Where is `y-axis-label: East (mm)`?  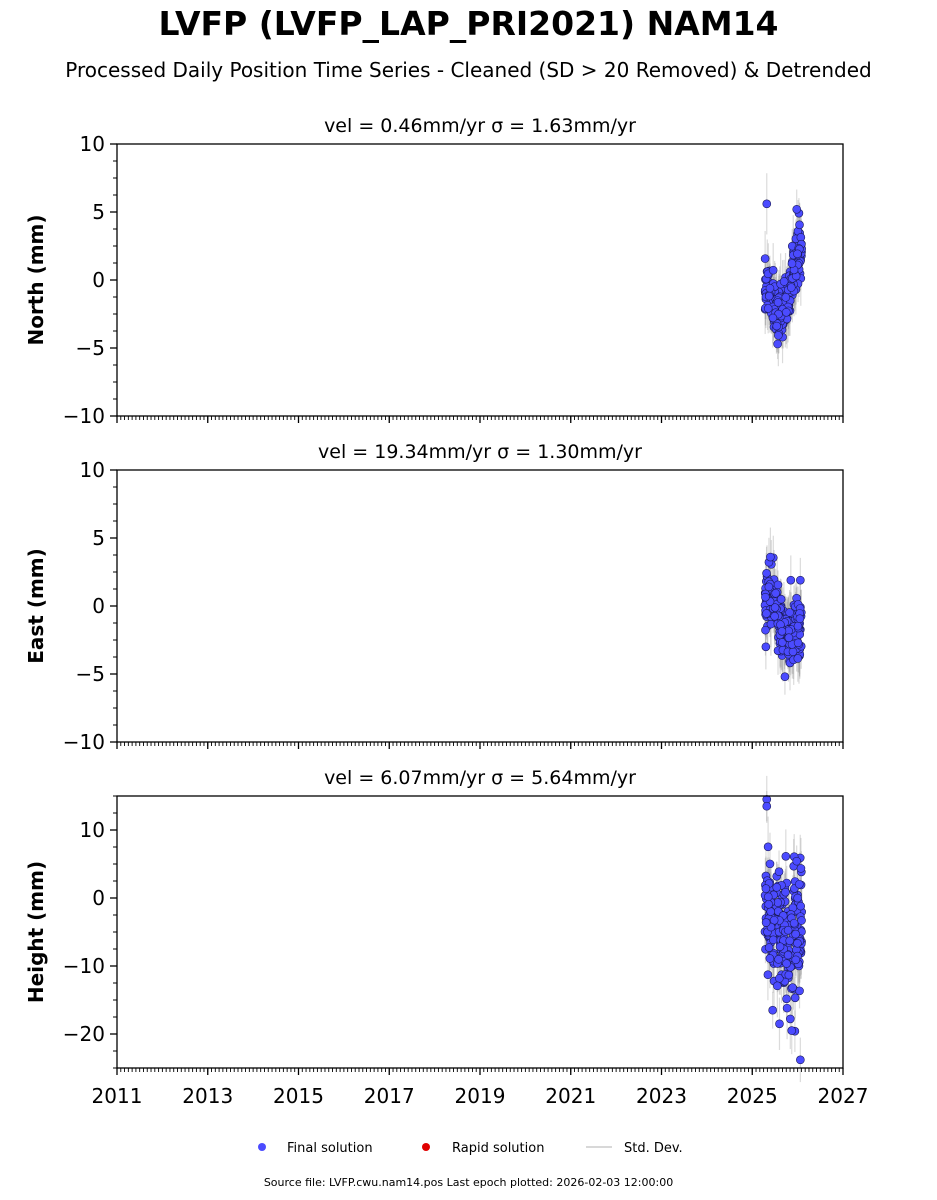 y-axis-label: East (mm) is located at coordinates (36, 606).